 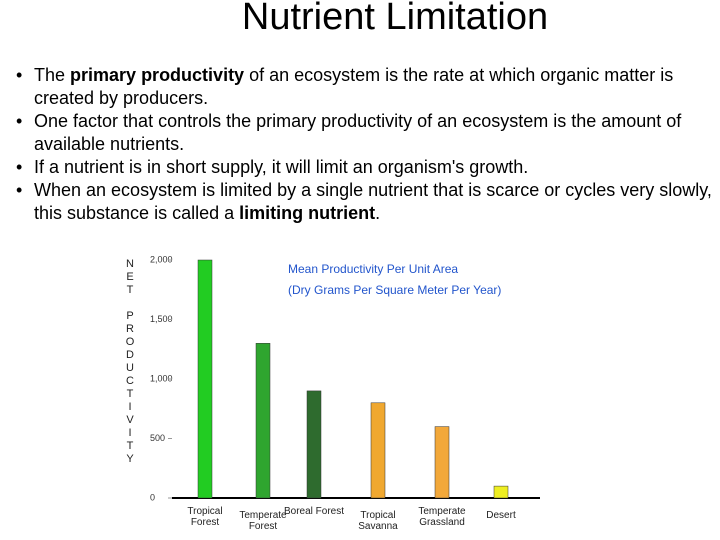 What do you see at coordinates (442, 517) in the screenshot?
I see `x-tick-label: Temperate Grassland` at bounding box center [442, 517].